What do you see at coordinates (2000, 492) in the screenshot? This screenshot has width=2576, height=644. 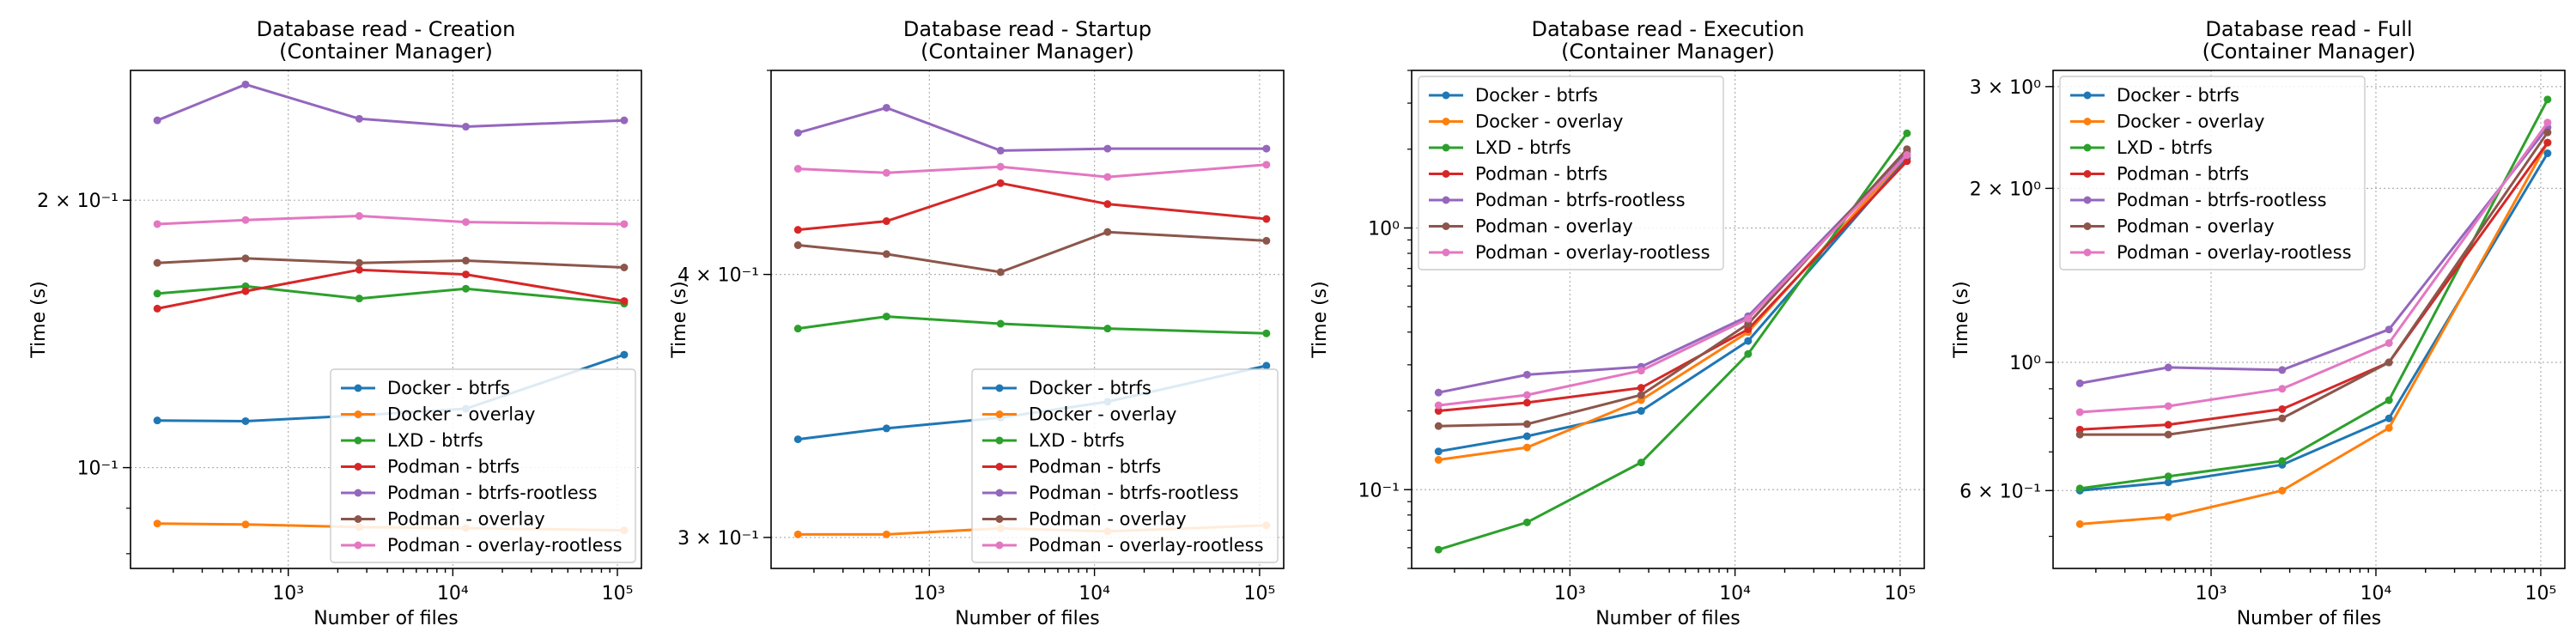 I see `y-tick-label: 6 × 10⁻¹` at bounding box center [2000, 492].